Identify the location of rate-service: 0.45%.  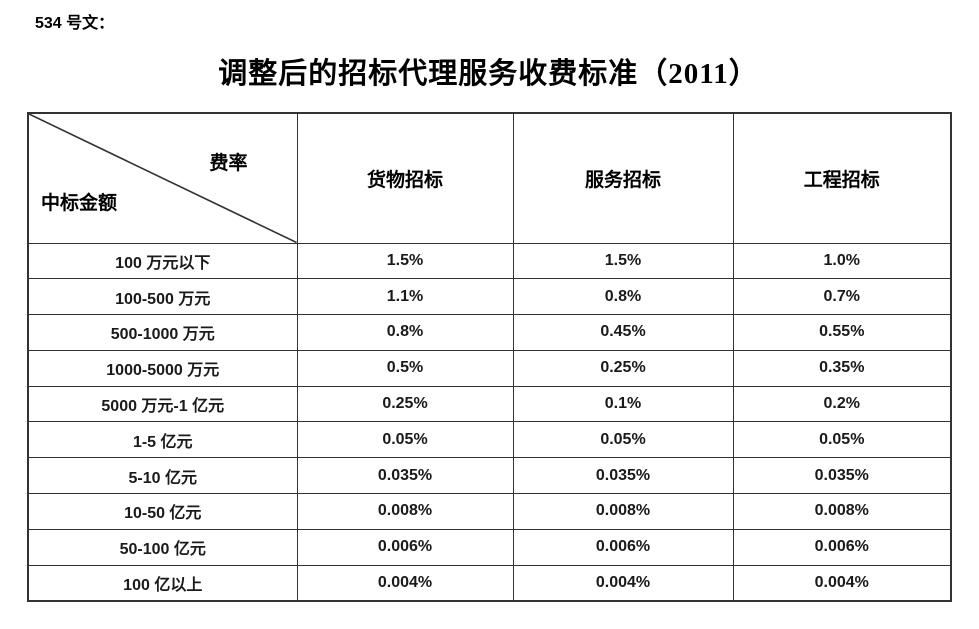
(623, 332).